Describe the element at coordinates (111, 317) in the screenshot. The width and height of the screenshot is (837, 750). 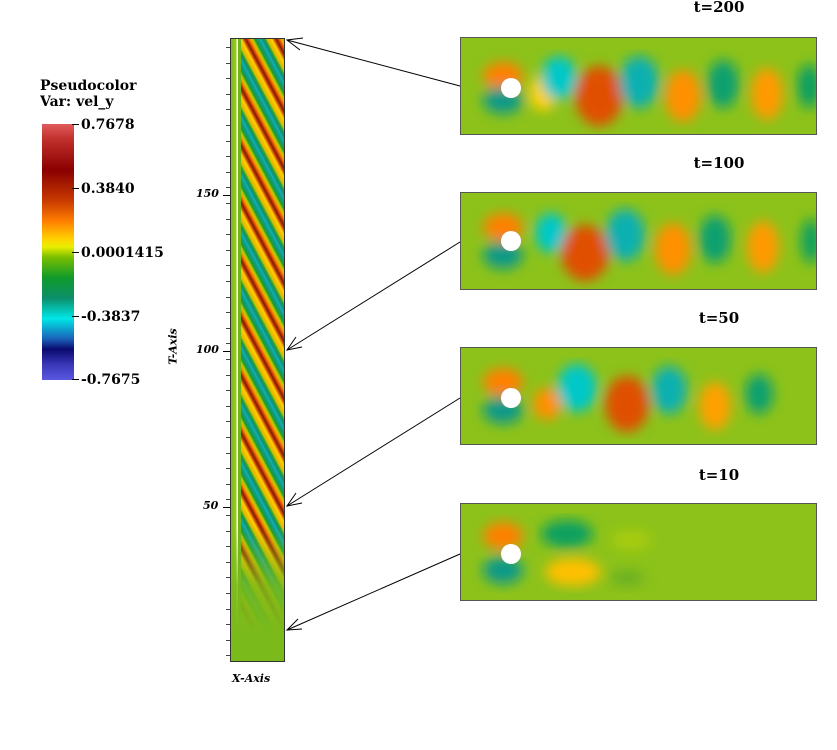
I see `colorbar-tick-label: -0.3837` at that location.